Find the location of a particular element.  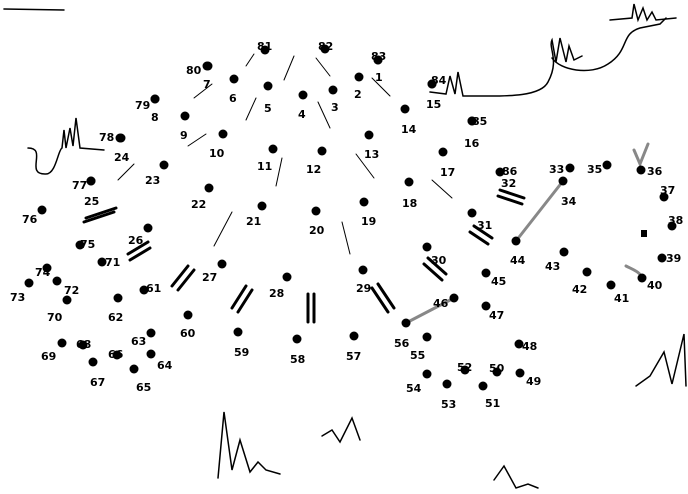

dot-label-69: 69 is located at coordinates (48, 356).